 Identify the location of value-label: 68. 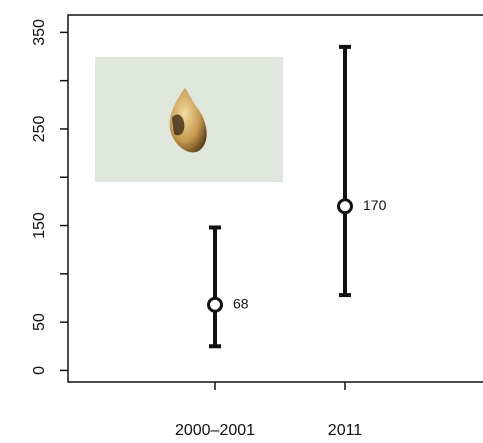
(241, 303).